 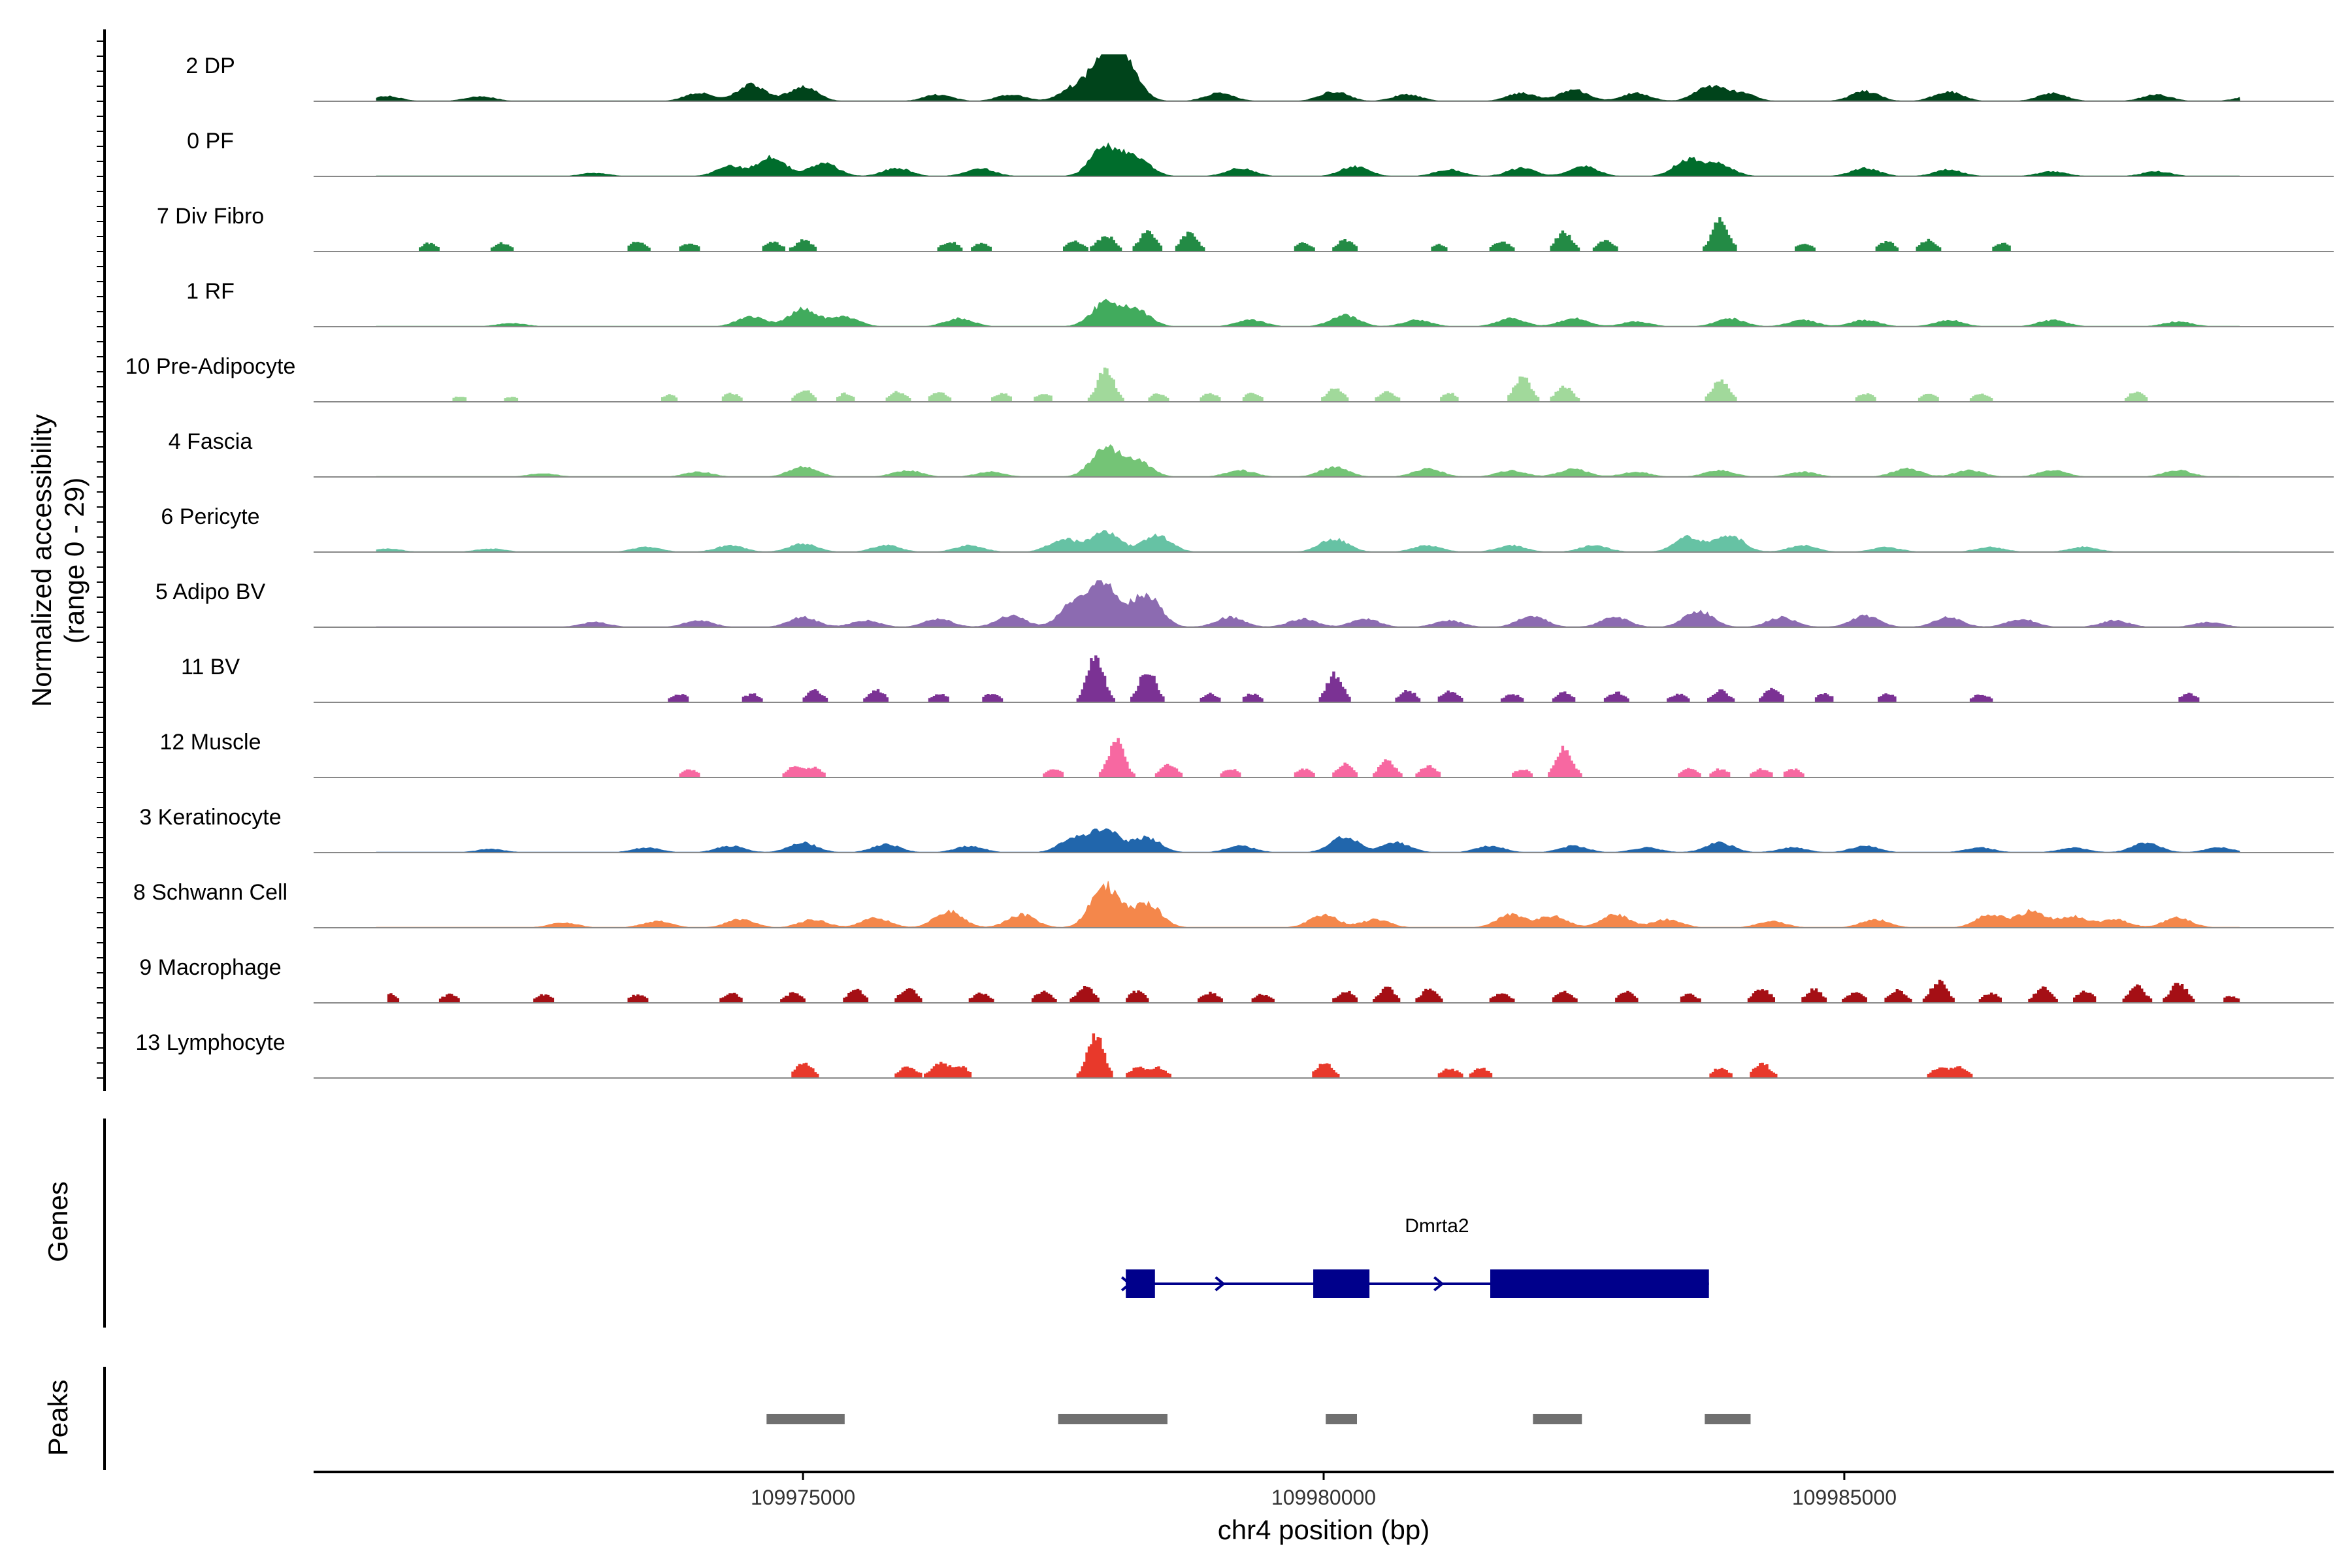 What do you see at coordinates (57, 1221) in the screenshot?
I see `genes-panel-title: Genes` at bounding box center [57, 1221].